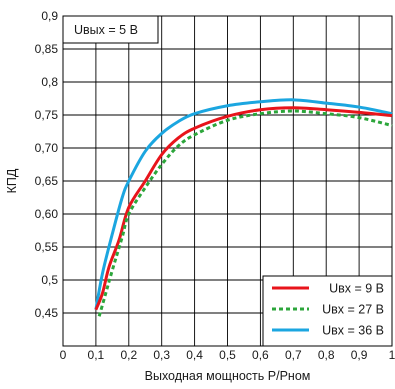 The width and height of the screenshot is (395, 389). Describe the element at coordinates (326, 355) in the screenshot. I see `x-tick-label: 0,8` at that location.